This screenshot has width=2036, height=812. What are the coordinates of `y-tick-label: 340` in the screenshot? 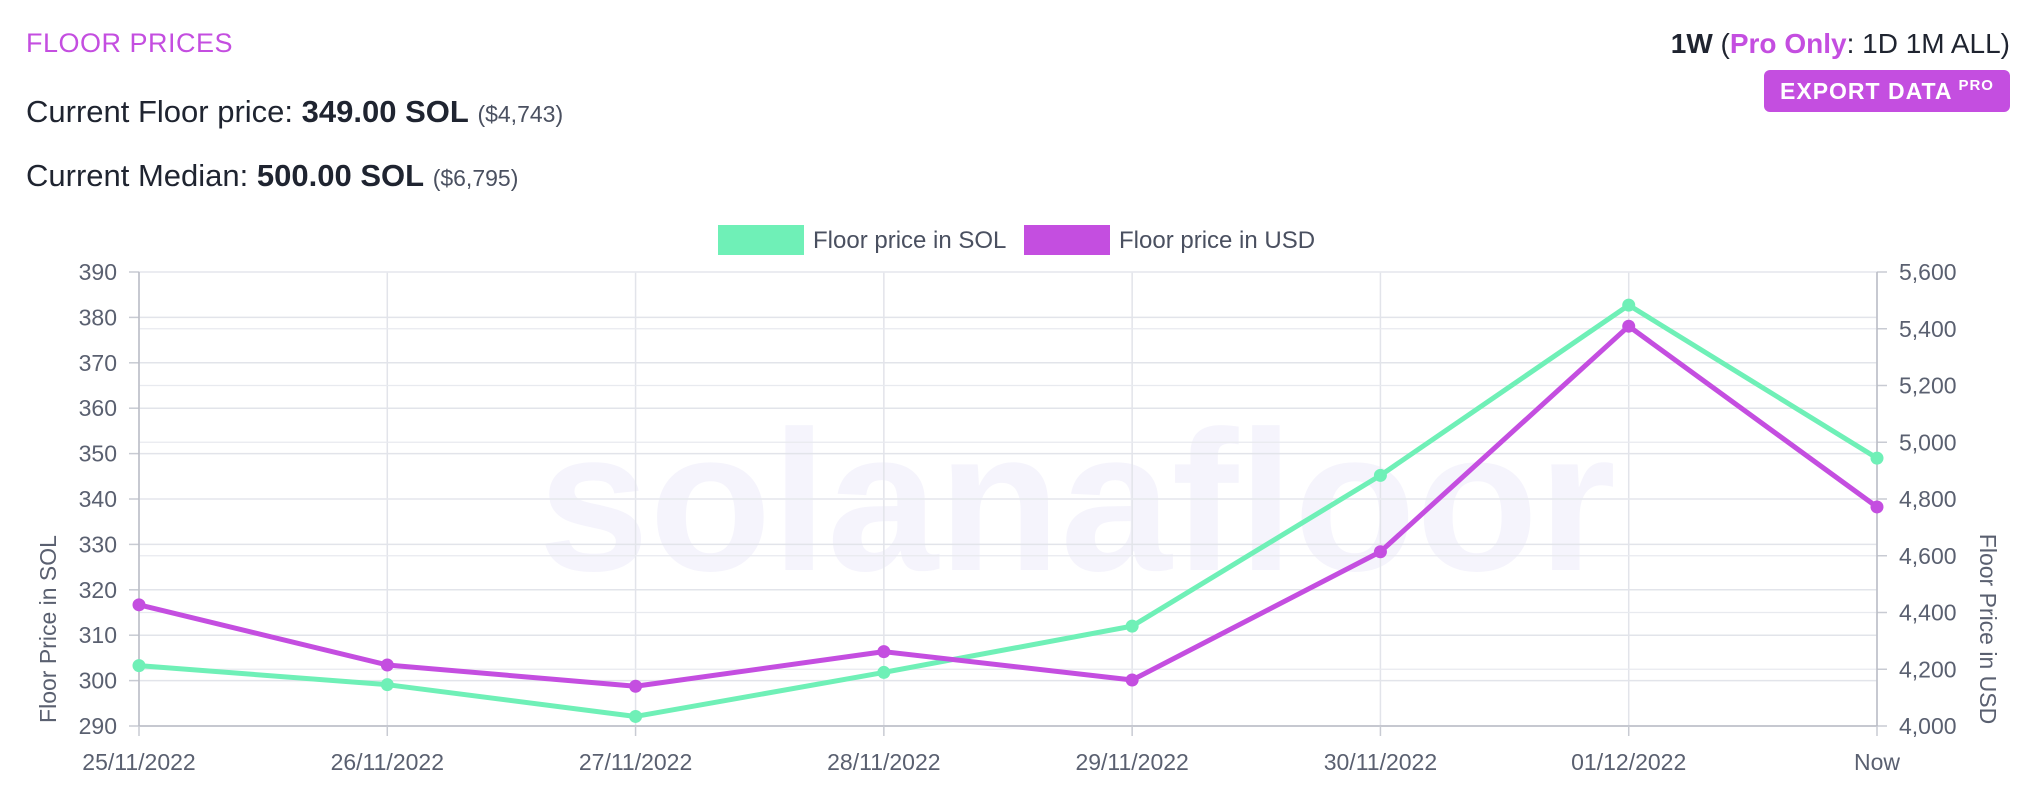 It's located at (98, 499).